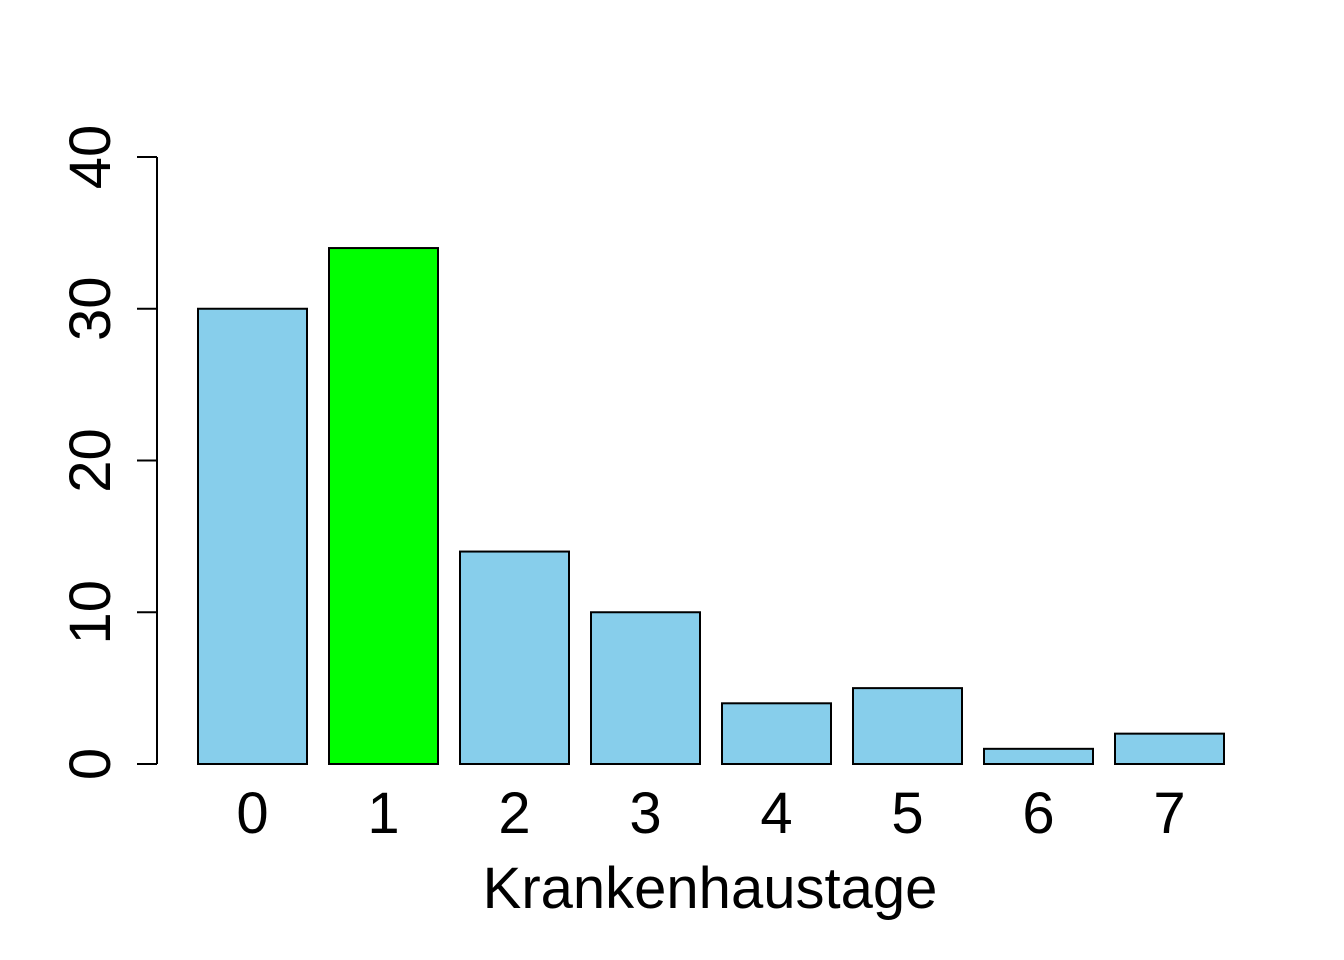  What do you see at coordinates (710, 888) in the screenshot?
I see `x-axis-label: Krankenhaustage` at bounding box center [710, 888].